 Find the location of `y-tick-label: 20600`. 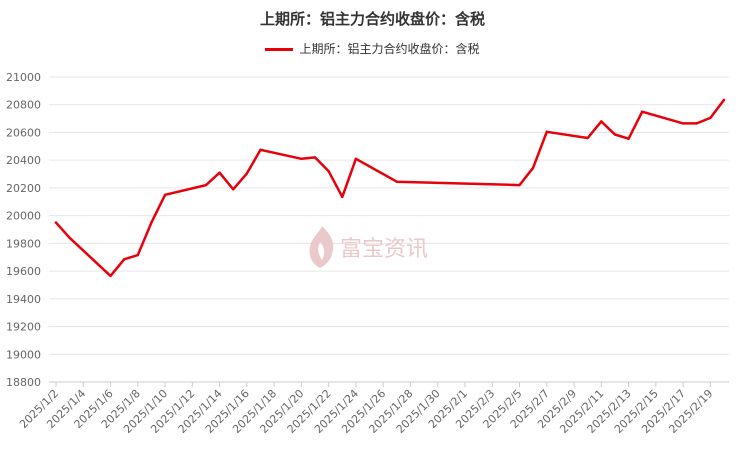

y-tick-label: 20600 is located at coordinates (23, 132).